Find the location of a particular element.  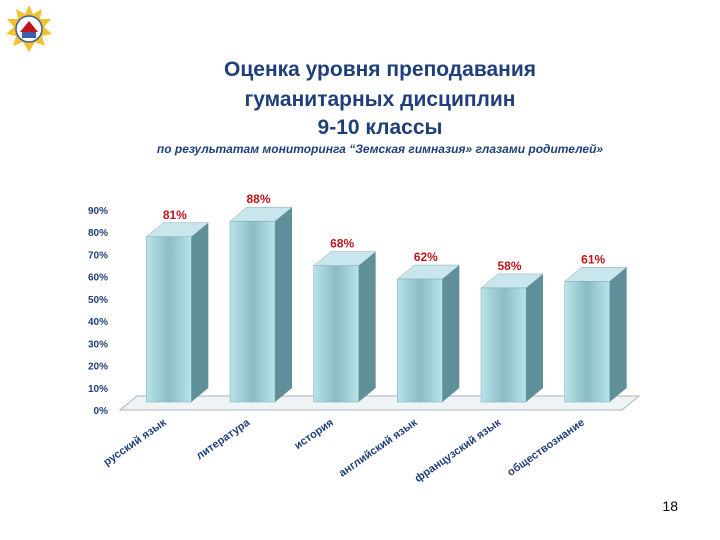

x-category-label: английский язык is located at coordinates (378, 447).